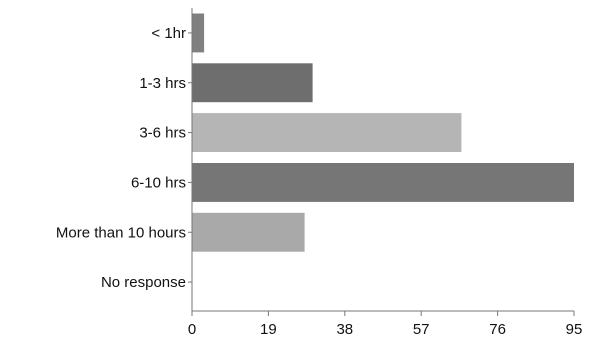 The height and width of the screenshot is (341, 589). Describe the element at coordinates (344, 329) in the screenshot. I see `x-tick-label: 38` at that location.